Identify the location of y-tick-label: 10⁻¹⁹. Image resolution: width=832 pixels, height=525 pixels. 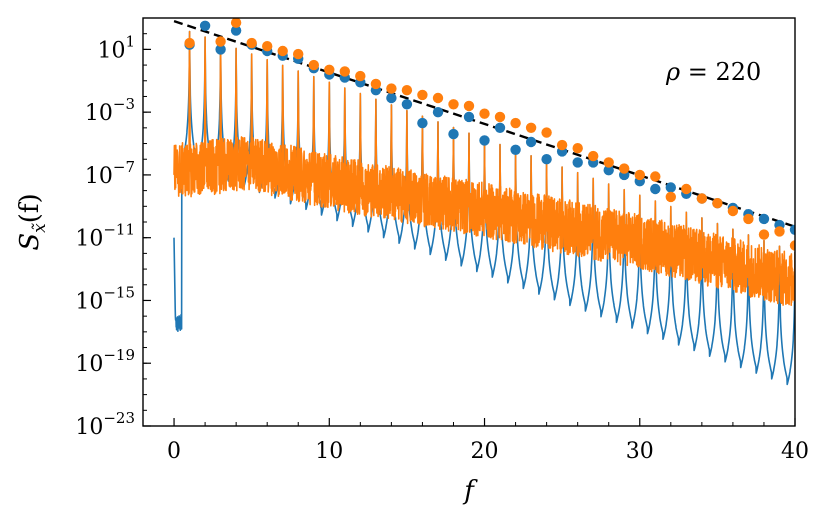
(105, 361).